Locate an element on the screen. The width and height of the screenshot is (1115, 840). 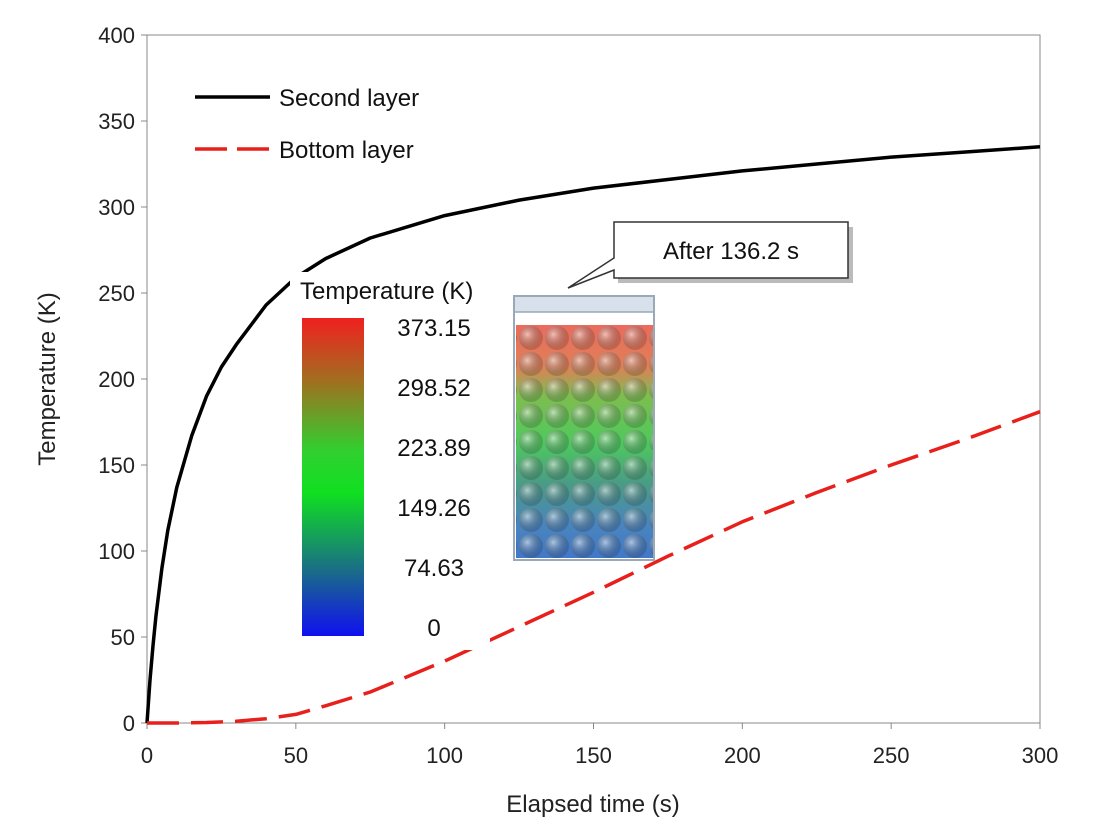
y-tick-label: 350 is located at coordinates (116, 121).